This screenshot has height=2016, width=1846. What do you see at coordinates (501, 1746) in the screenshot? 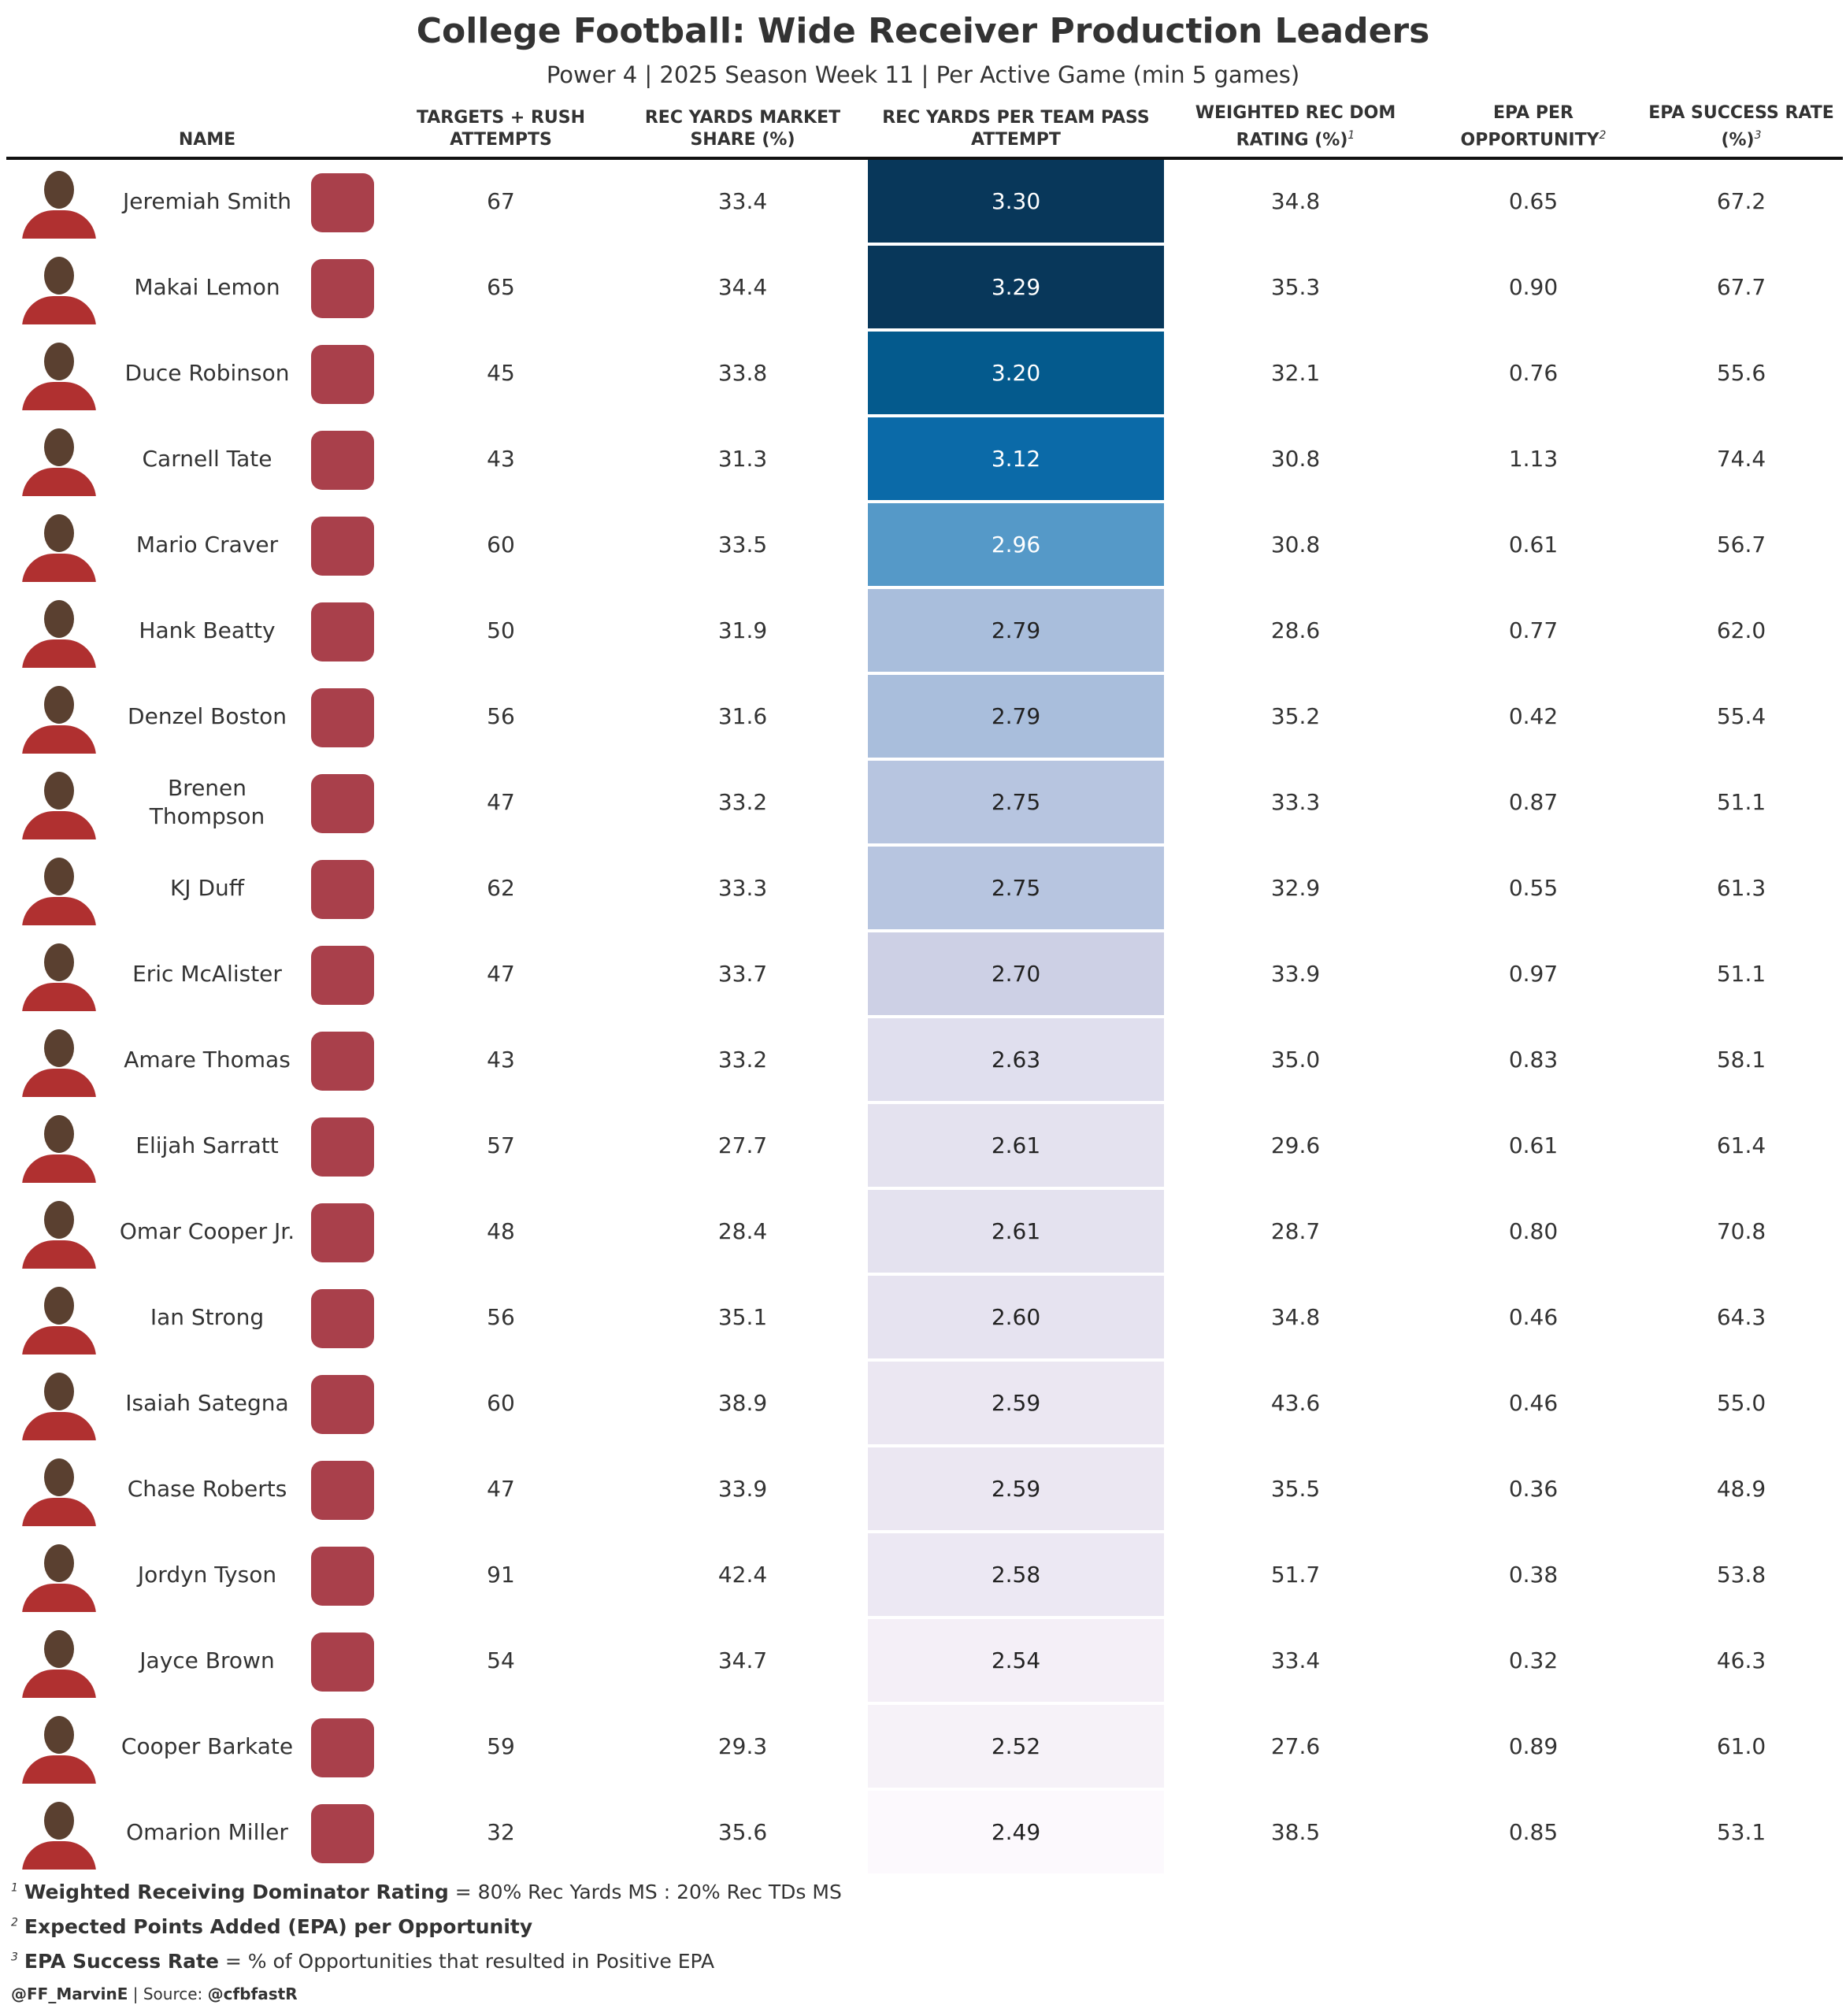
I see `cell-value: 59` at bounding box center [501, 1746].